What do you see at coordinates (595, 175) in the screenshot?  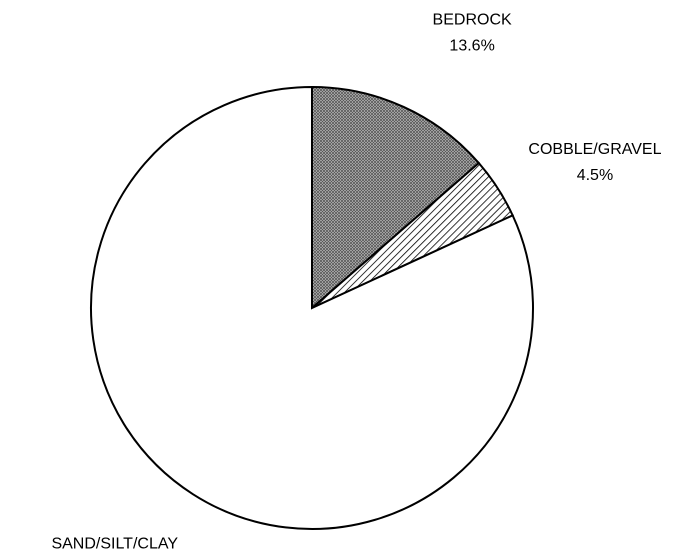 I see `slice-value-label: 4.5%` at bounding box center [595, 175].